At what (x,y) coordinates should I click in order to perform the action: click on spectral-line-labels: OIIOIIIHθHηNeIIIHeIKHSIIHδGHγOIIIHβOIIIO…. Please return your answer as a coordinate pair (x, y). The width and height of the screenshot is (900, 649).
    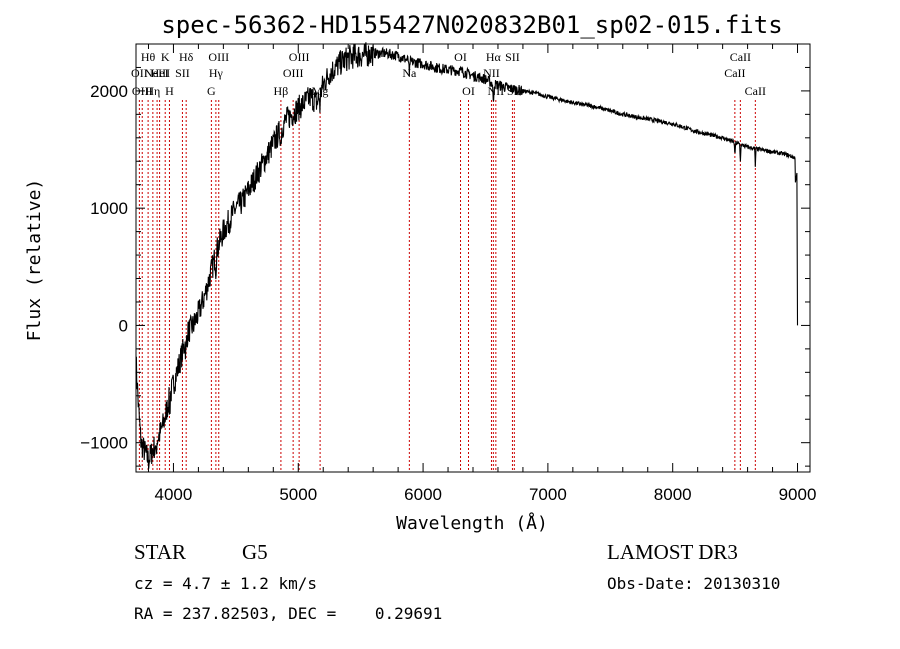
    Looking at the image, I should click on (448, 74).